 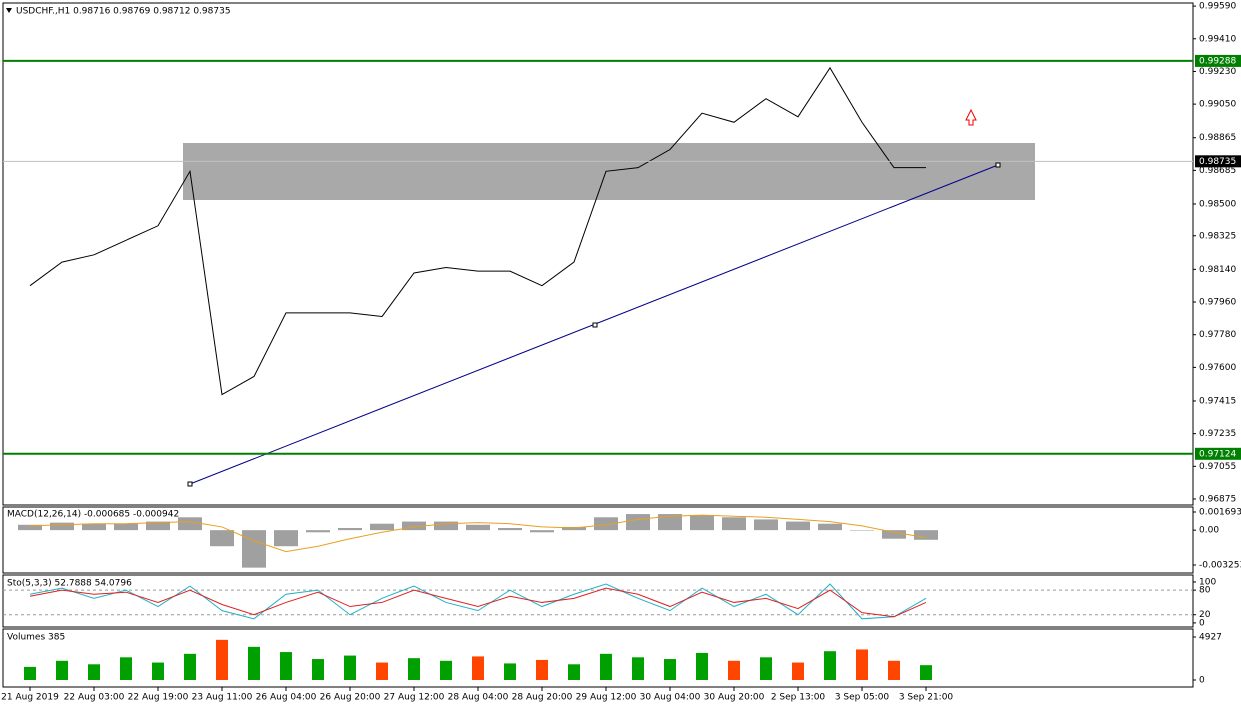 I want to click on x-tick-label: 27 Aug 12:00, so click(x=414, y=698).